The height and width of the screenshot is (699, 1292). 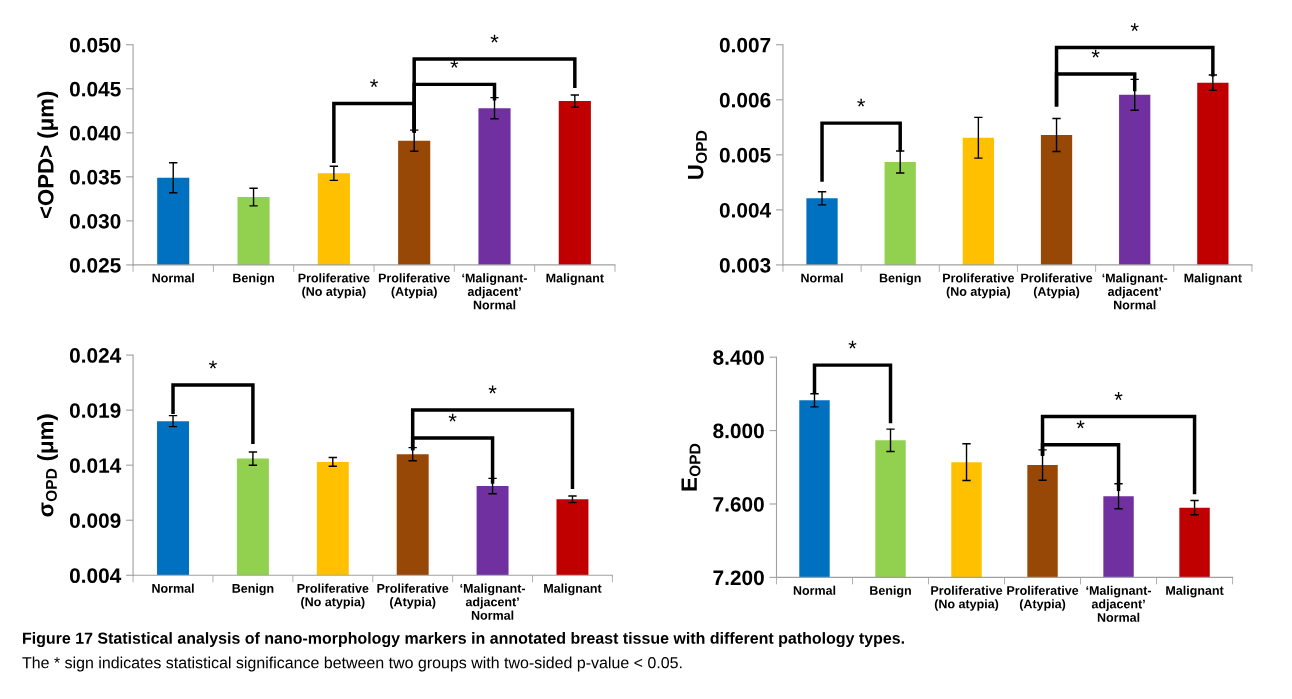 I want to click on y-axis-title: <OPD> (μm), so click(x=48, y=155).